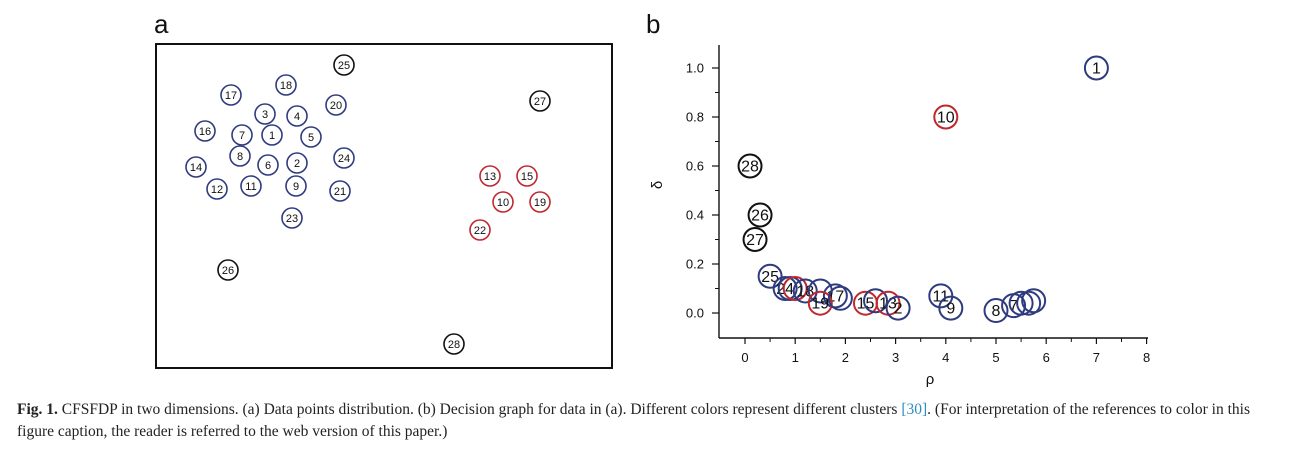 The height and width of the screenshot is (456, 1299). I want to click on scatter-point-label: 3, so click(265, 115).